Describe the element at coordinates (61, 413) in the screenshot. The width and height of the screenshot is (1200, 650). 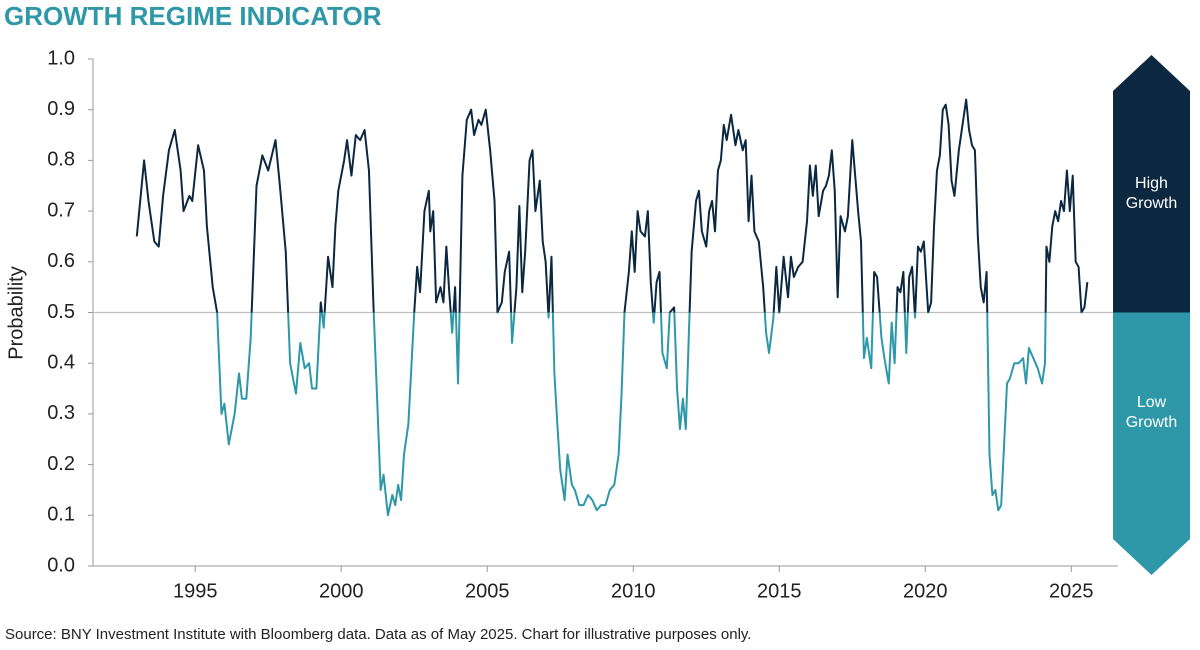
I see `y-tick-label: 0.3` at that location.